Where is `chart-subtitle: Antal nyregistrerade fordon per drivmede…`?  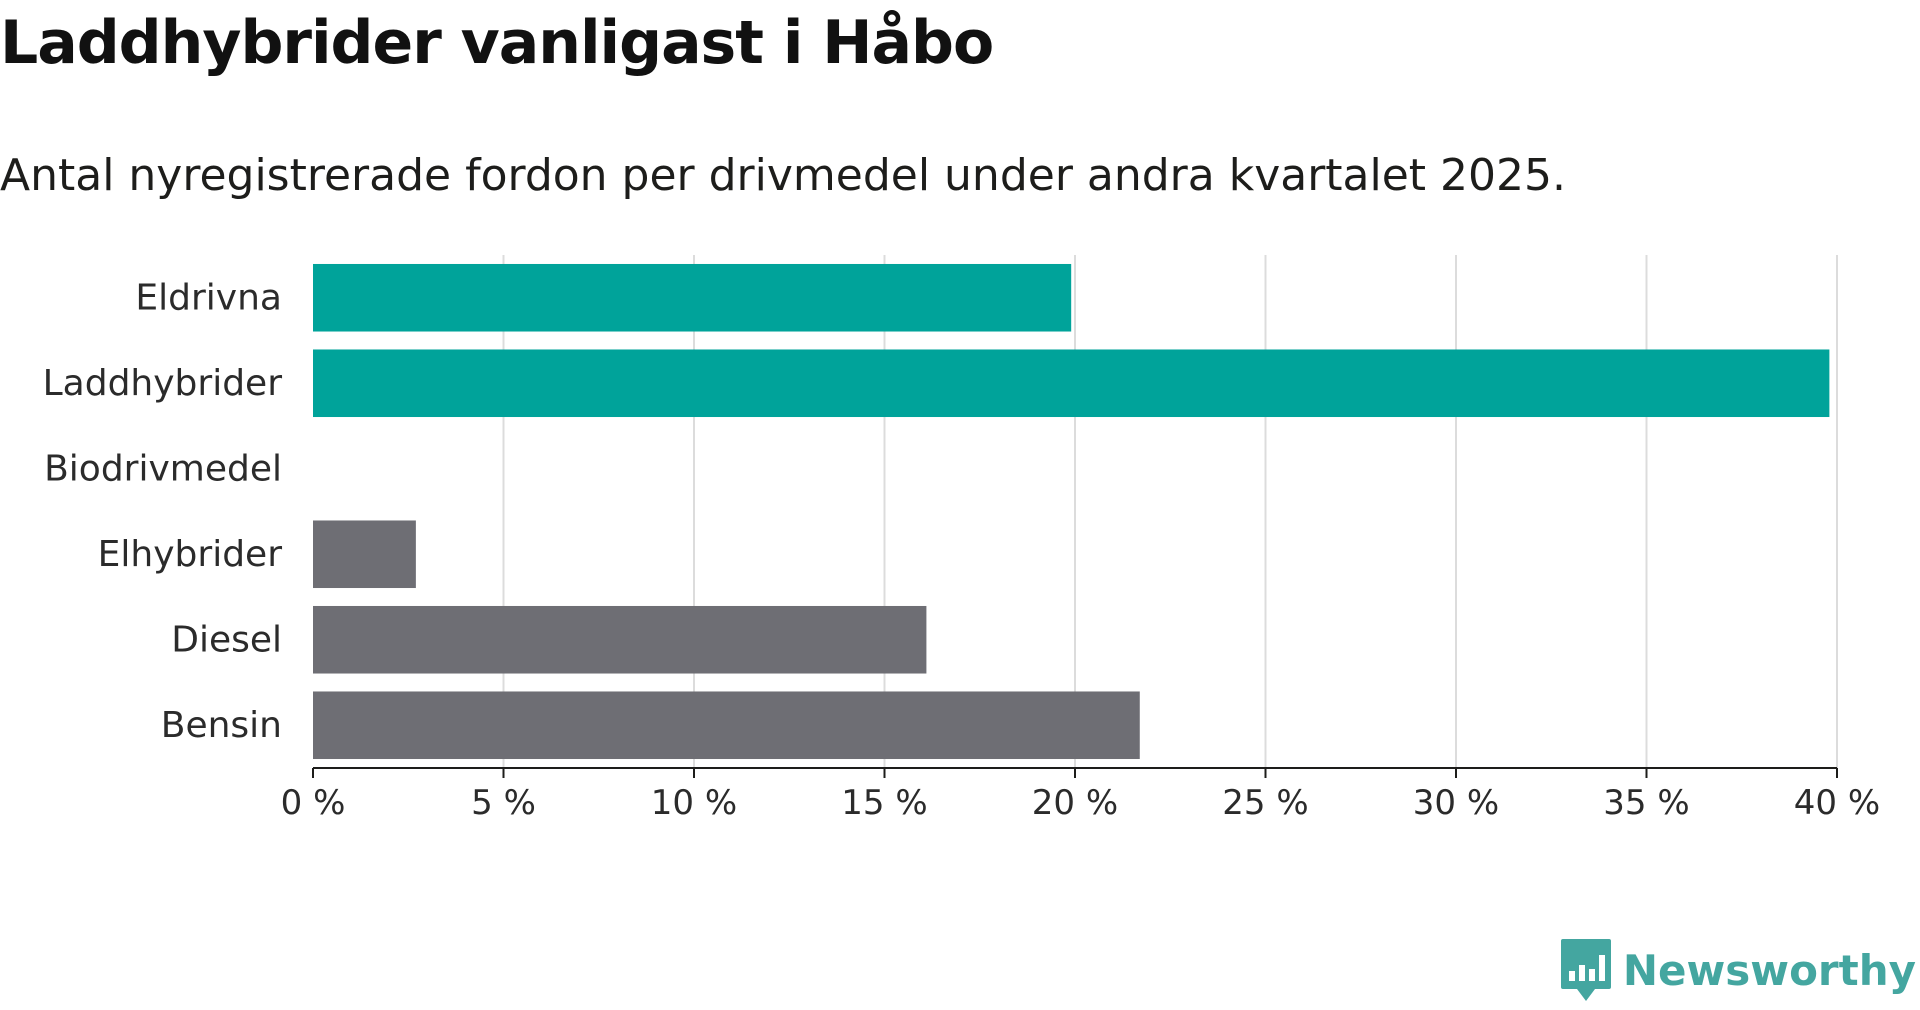 chart-subtitle: Antal nyregistrerade fordon per drivmede… is located at coordinates (783, 175).